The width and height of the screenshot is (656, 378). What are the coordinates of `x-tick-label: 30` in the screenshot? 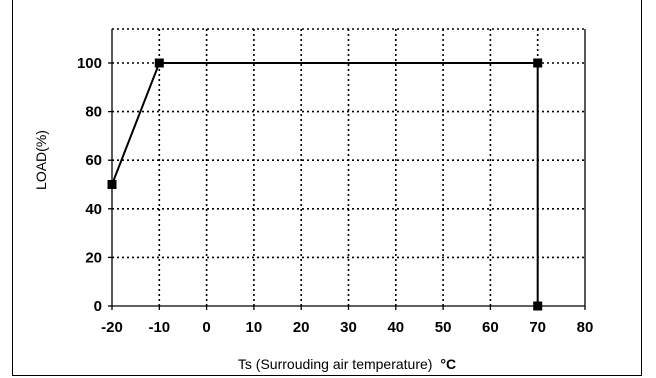 It's located at (348, 327).